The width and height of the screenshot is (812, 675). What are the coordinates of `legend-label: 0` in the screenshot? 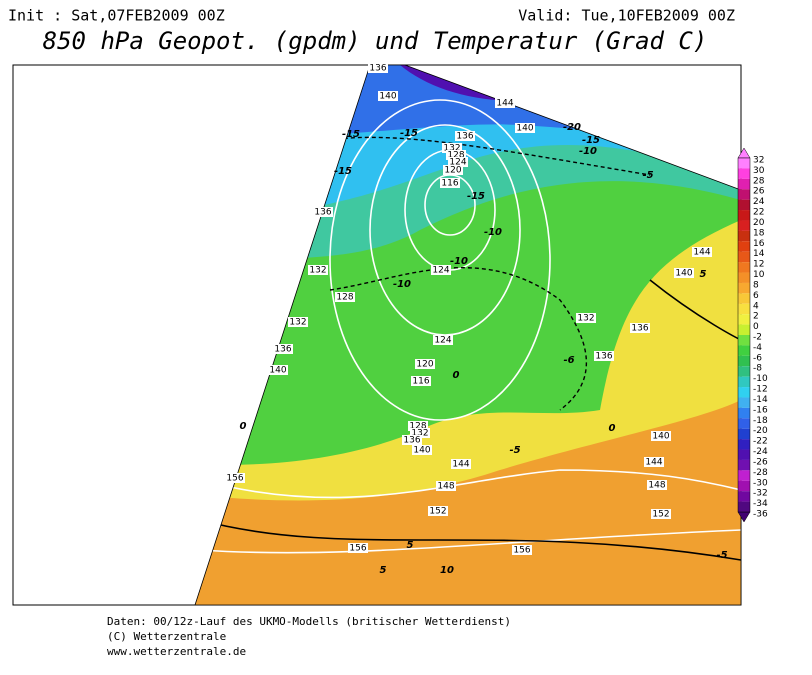 It's located at (756, 327).